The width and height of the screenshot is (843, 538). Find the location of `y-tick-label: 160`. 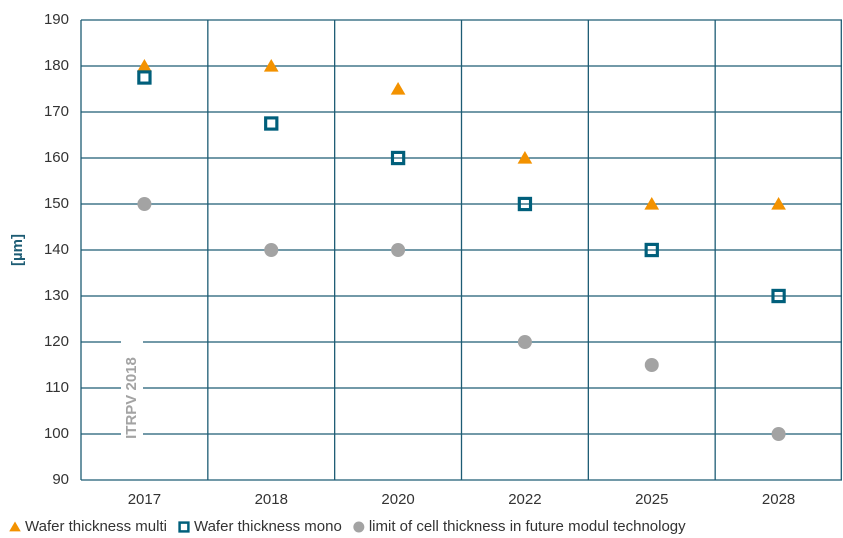

y-tick-label: 160 is located at coordinates (56, 157).